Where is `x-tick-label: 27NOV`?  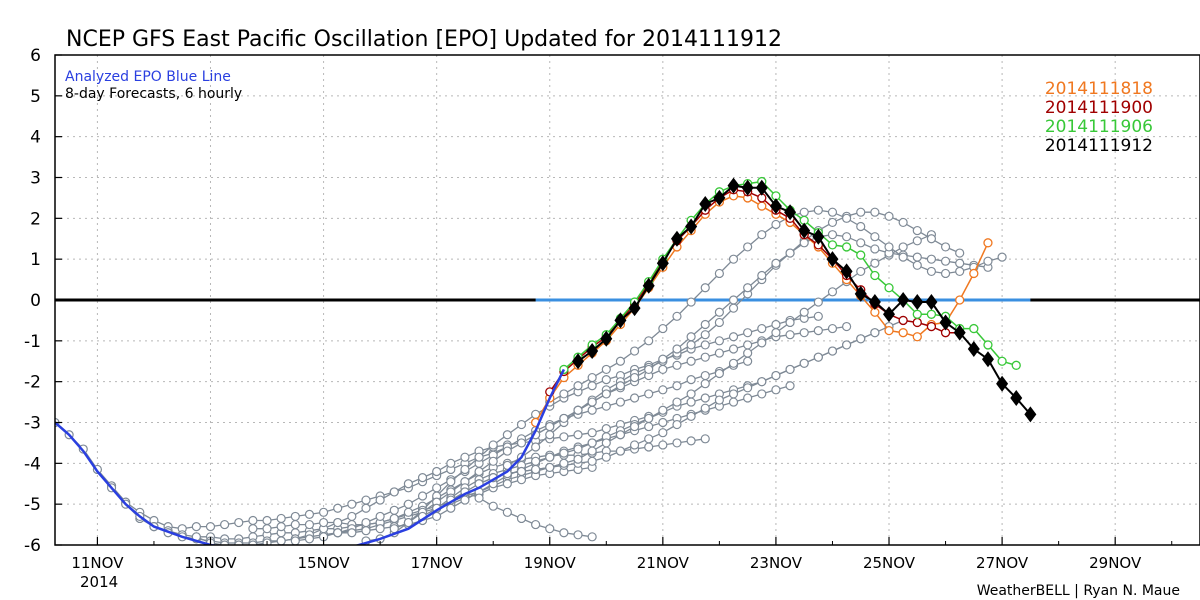
x-tick-label: 27NOV is located at coordinates (1002, 563).